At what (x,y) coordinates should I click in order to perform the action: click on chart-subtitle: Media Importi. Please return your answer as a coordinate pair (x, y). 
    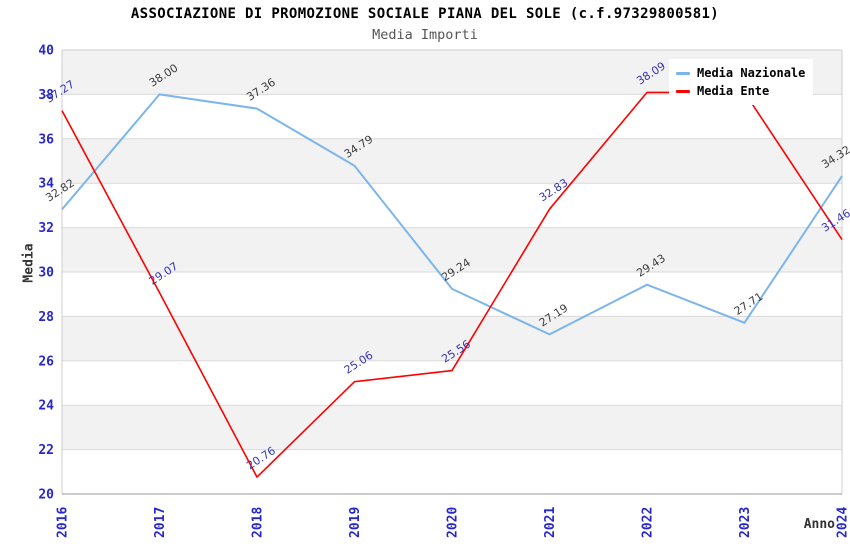
    Looking at the image, I should click on (425, 35).